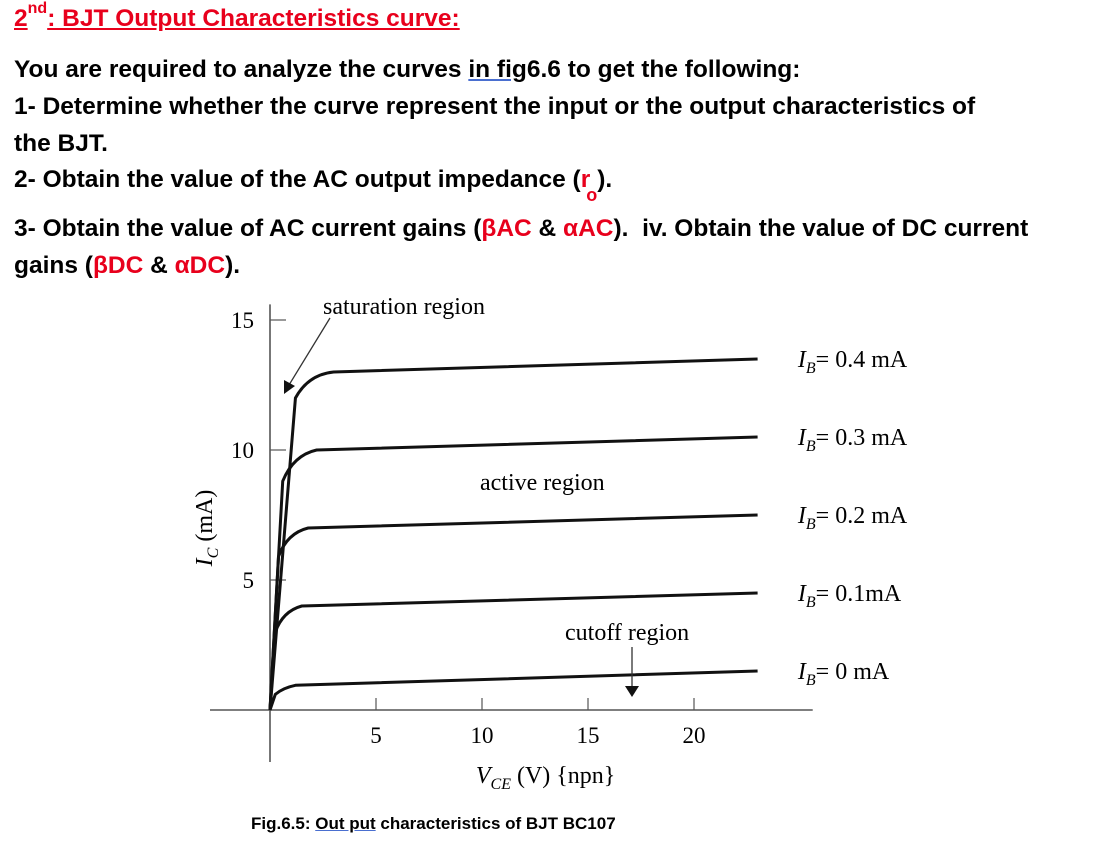 Image resolution: width=1101 pixels, height=847 pixels. Describe the element at coordinates (852, 440) in the screenshot. I see `series-label: IB= 0.3 mA` at that location.